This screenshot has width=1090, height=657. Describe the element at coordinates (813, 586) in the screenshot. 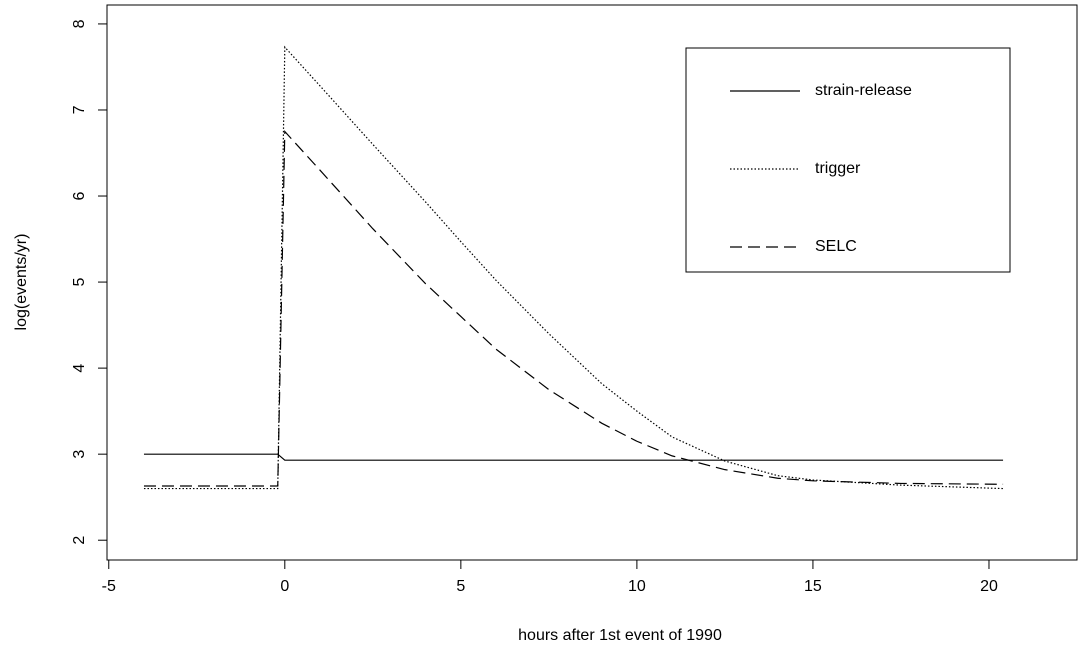

I see `x-tick-label: 15` at that location.